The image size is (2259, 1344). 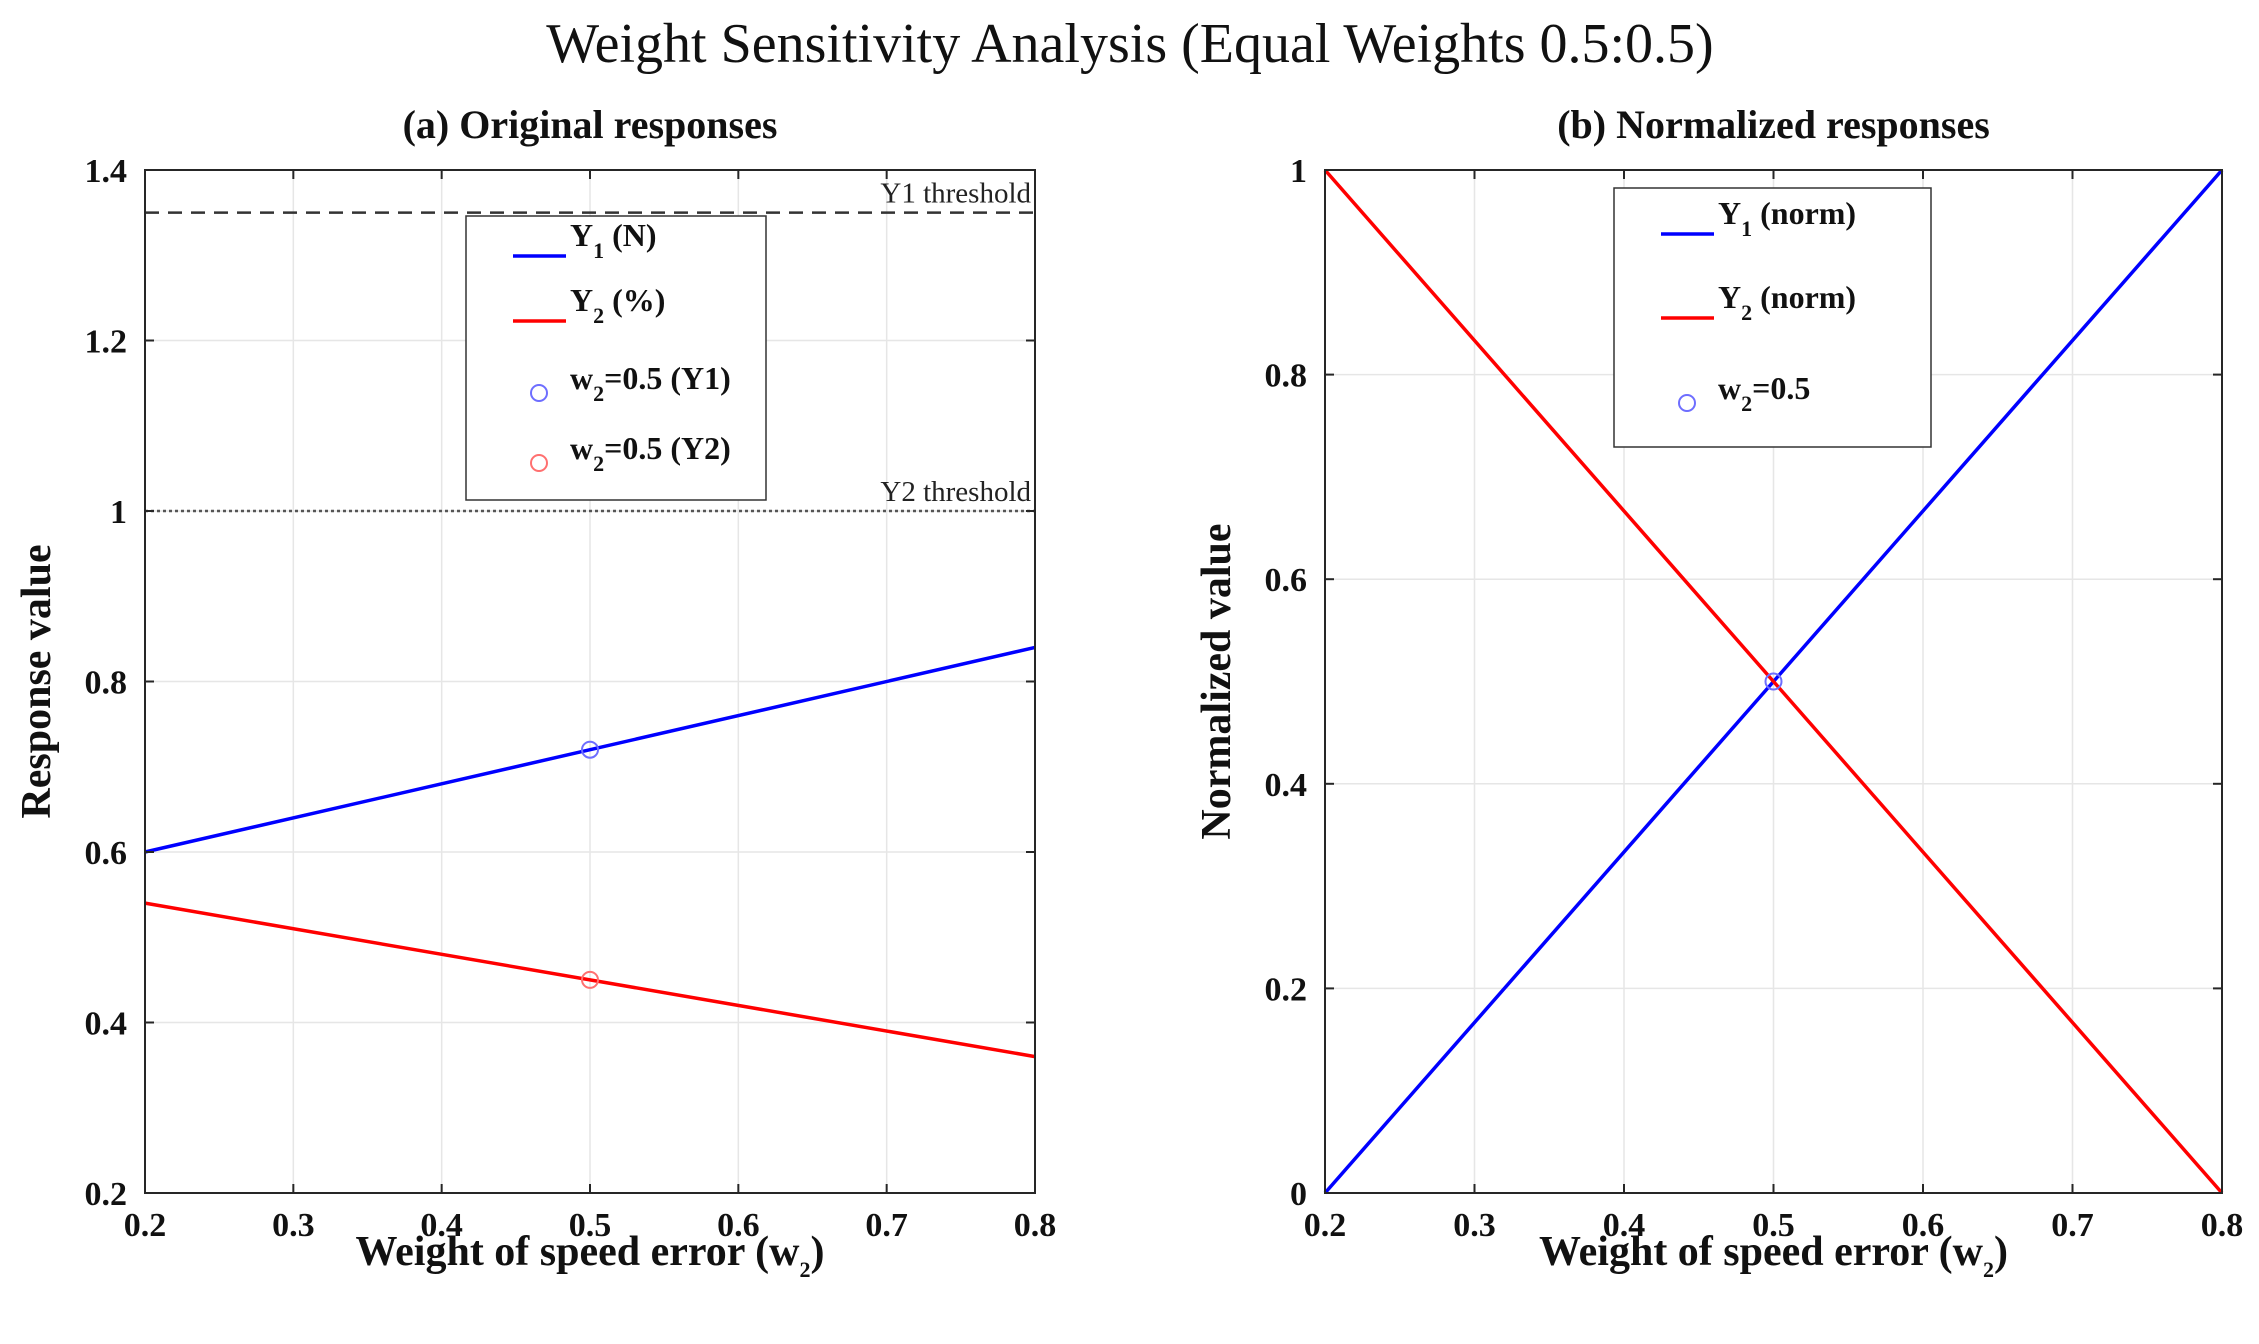 What do you see at coordinates (1298, 1194) in the screenshot?
I see `y-tick-label: 0` at bounding box center [1298, 1194].